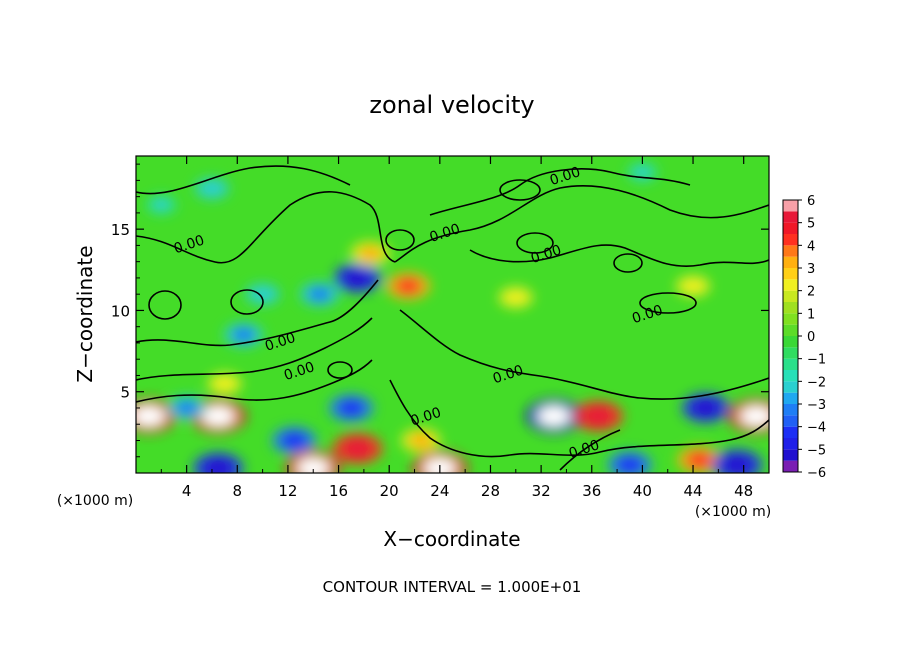  What do you see at coordinates (743, 491) in the screenshot?
I see `x-tick-label: 48` at bounding box center [743, 491].